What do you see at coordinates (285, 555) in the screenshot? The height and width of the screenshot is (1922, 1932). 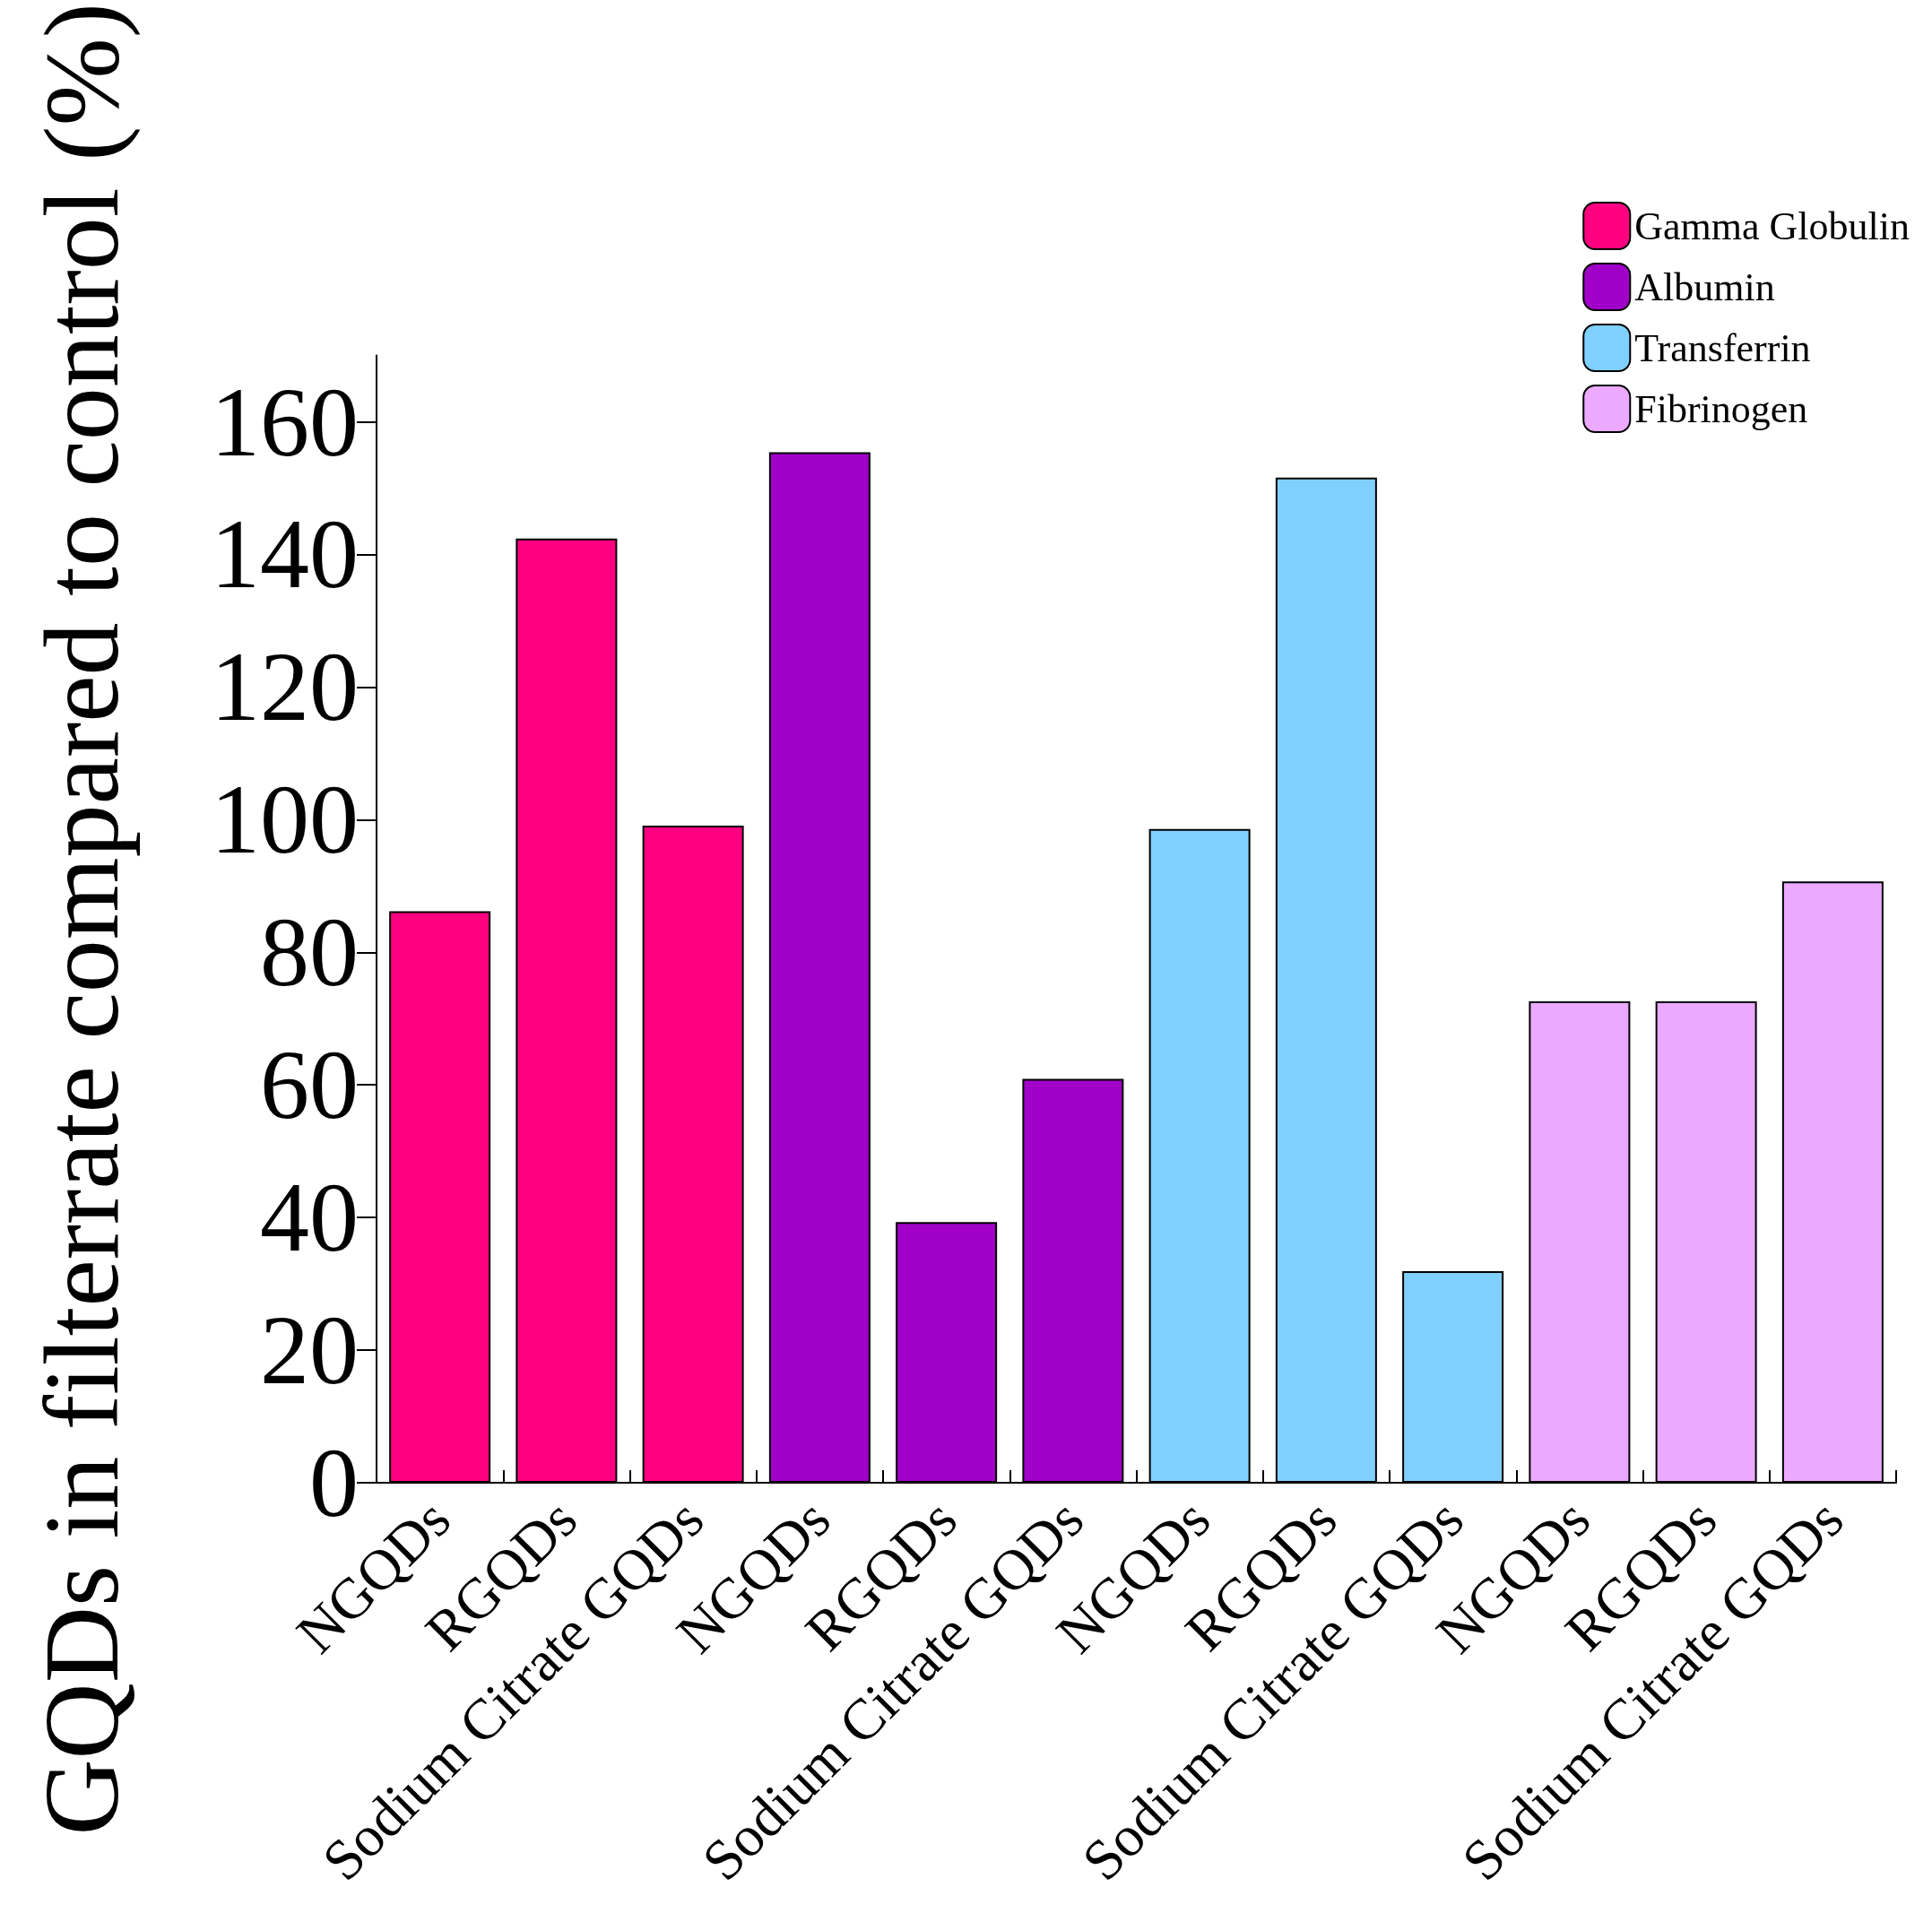 I see `y-tick-label: 140` at bounding box center [285, 555].